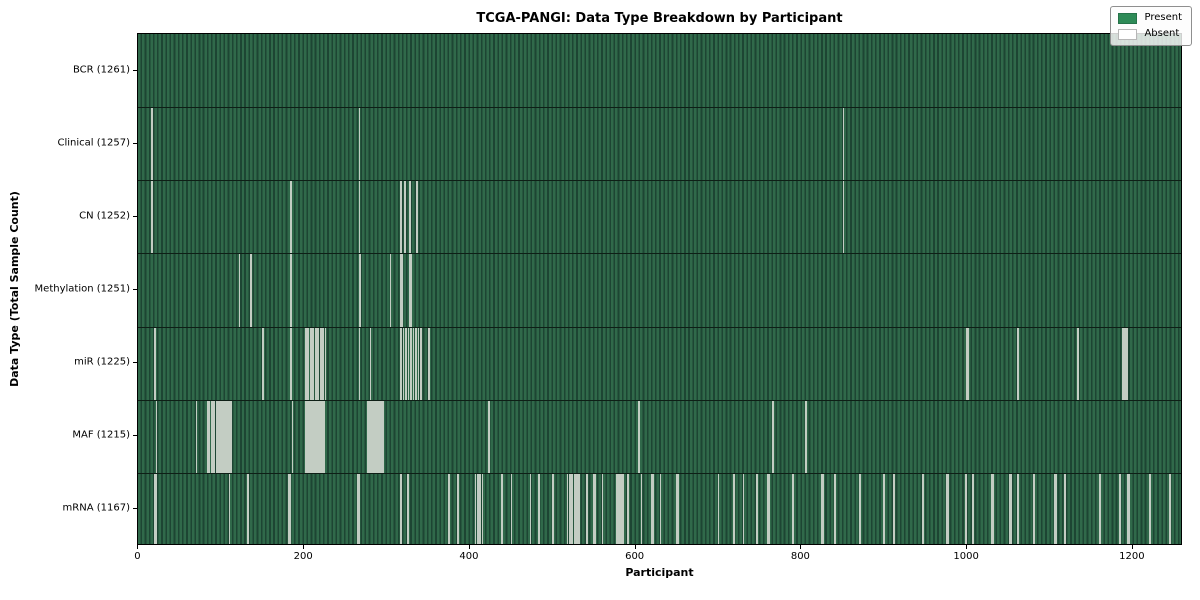 The width and height of the screenshot is (1200, 600). I want to click on heatmap-row-mir, so click(659, 363).